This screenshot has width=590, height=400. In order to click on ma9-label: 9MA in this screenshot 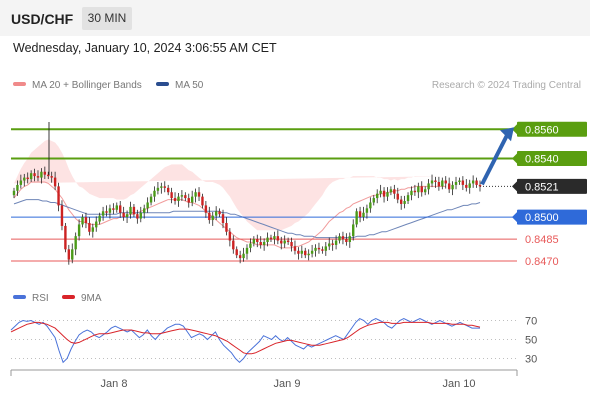, I will do `click(91, 298)`.